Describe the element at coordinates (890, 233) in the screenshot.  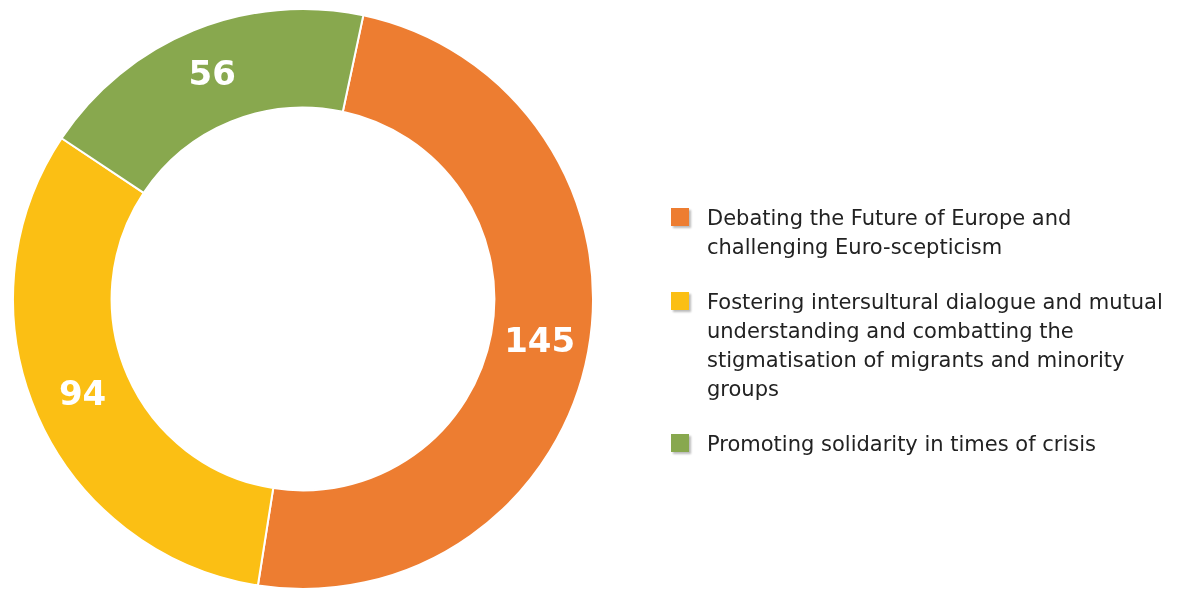
I see `legend-label: Debating the Future of Europe and challenging Euro-scepticism` at that location.